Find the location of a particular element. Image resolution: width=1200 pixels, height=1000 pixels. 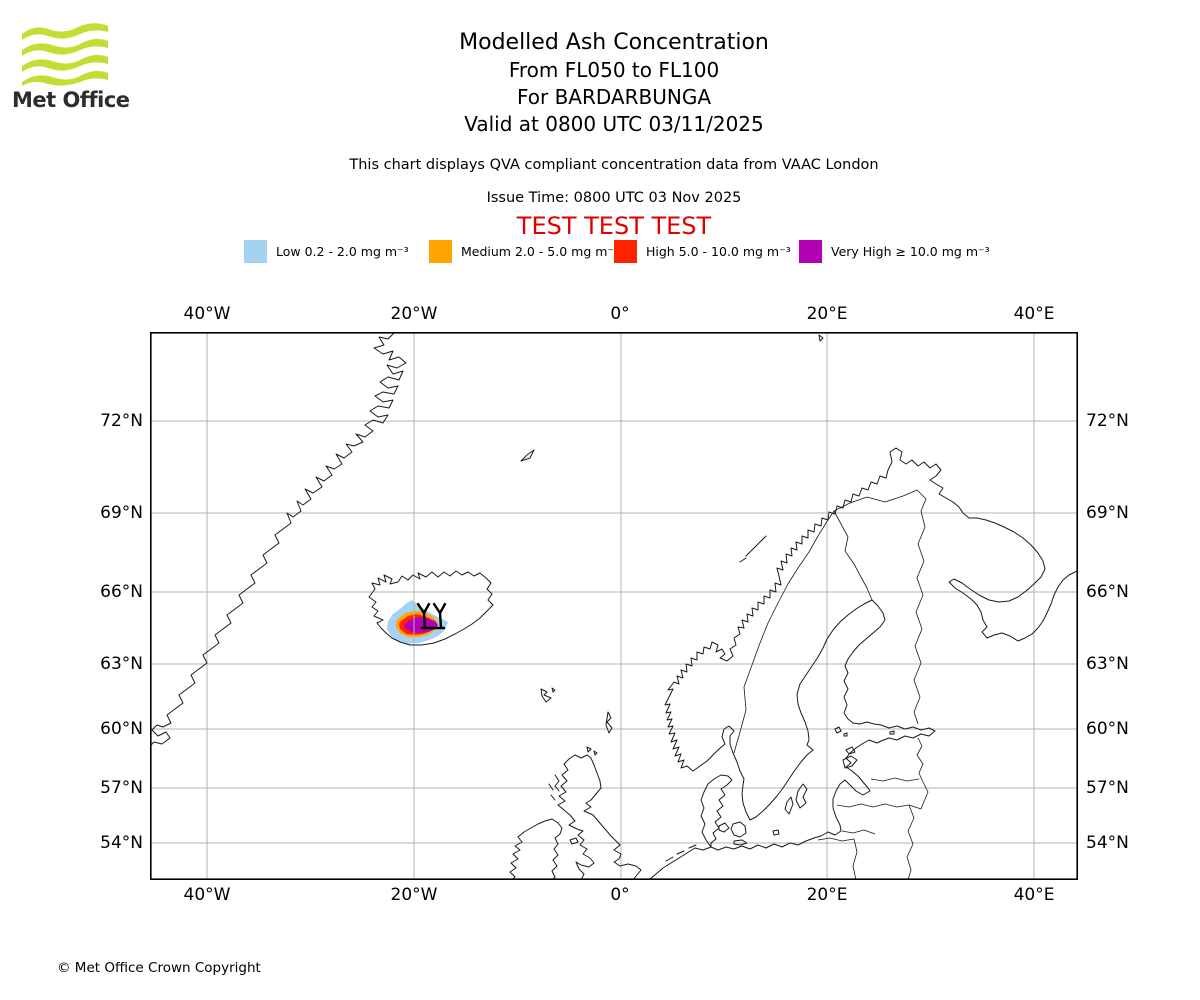

logo-wave-icon is located at coordinates (65, 54).